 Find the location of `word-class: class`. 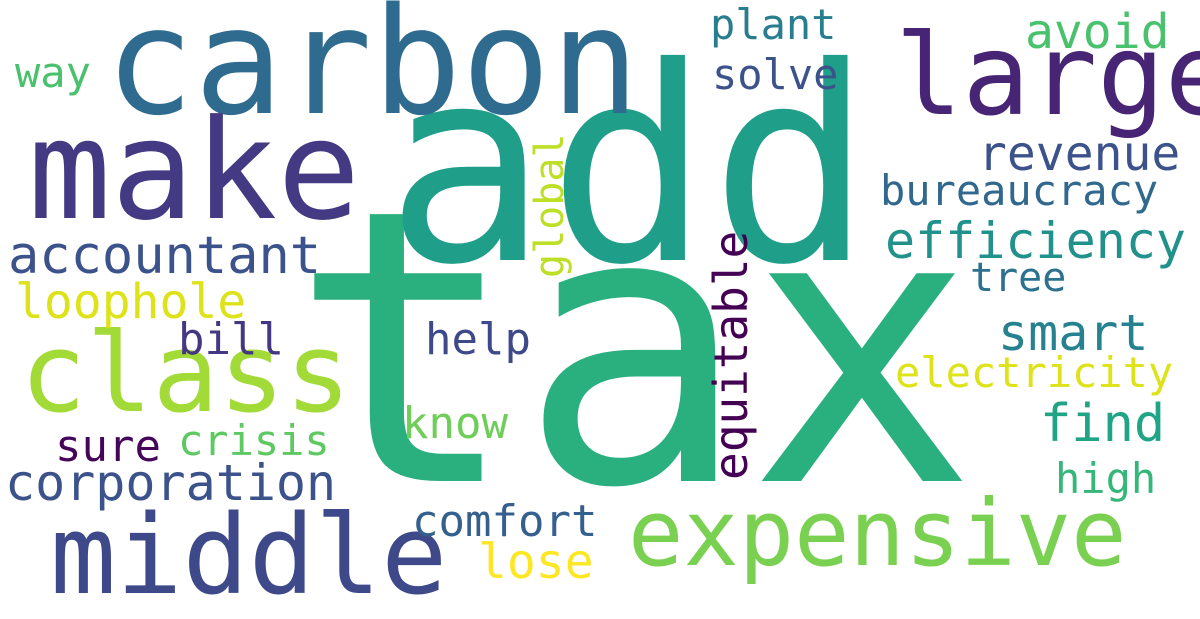

word-class: class is located at coordinates (186, 373).